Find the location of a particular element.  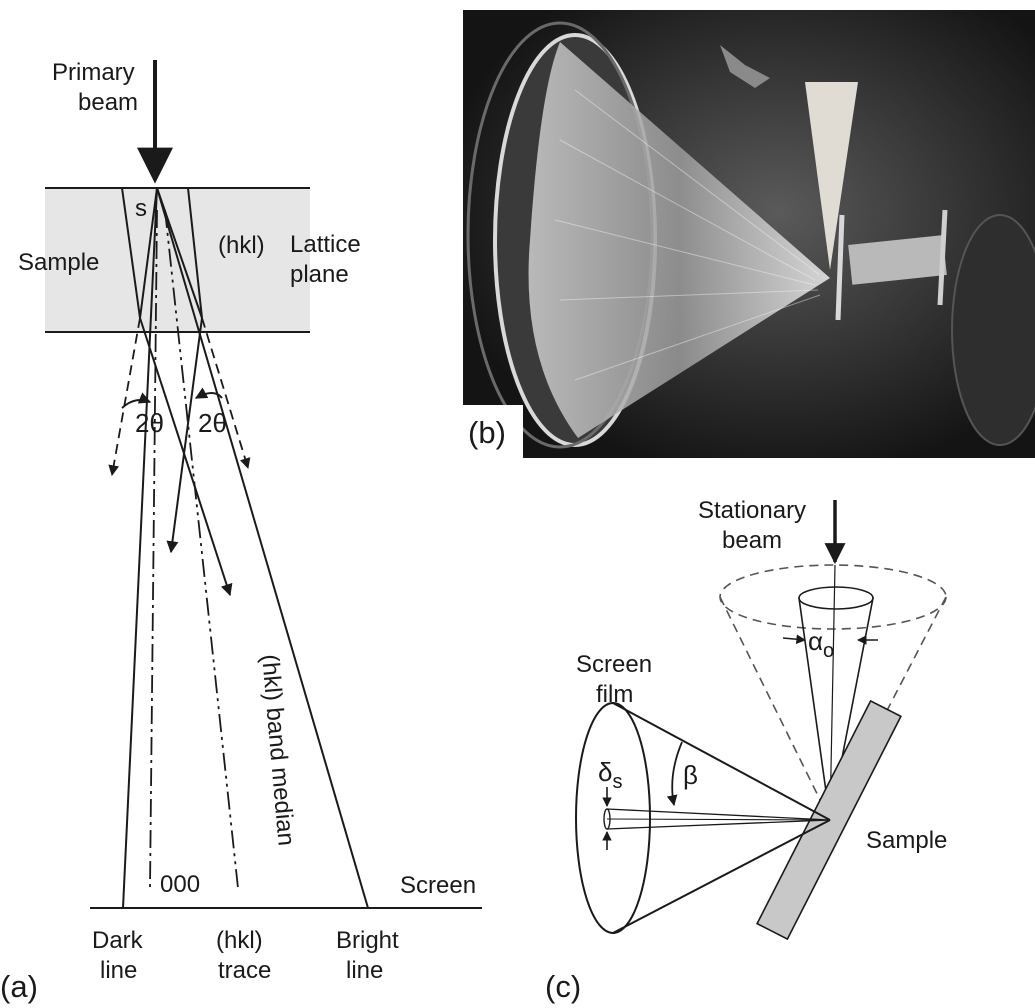

primary-beam-label-line1: Primary is located at coordinates (93, 72).